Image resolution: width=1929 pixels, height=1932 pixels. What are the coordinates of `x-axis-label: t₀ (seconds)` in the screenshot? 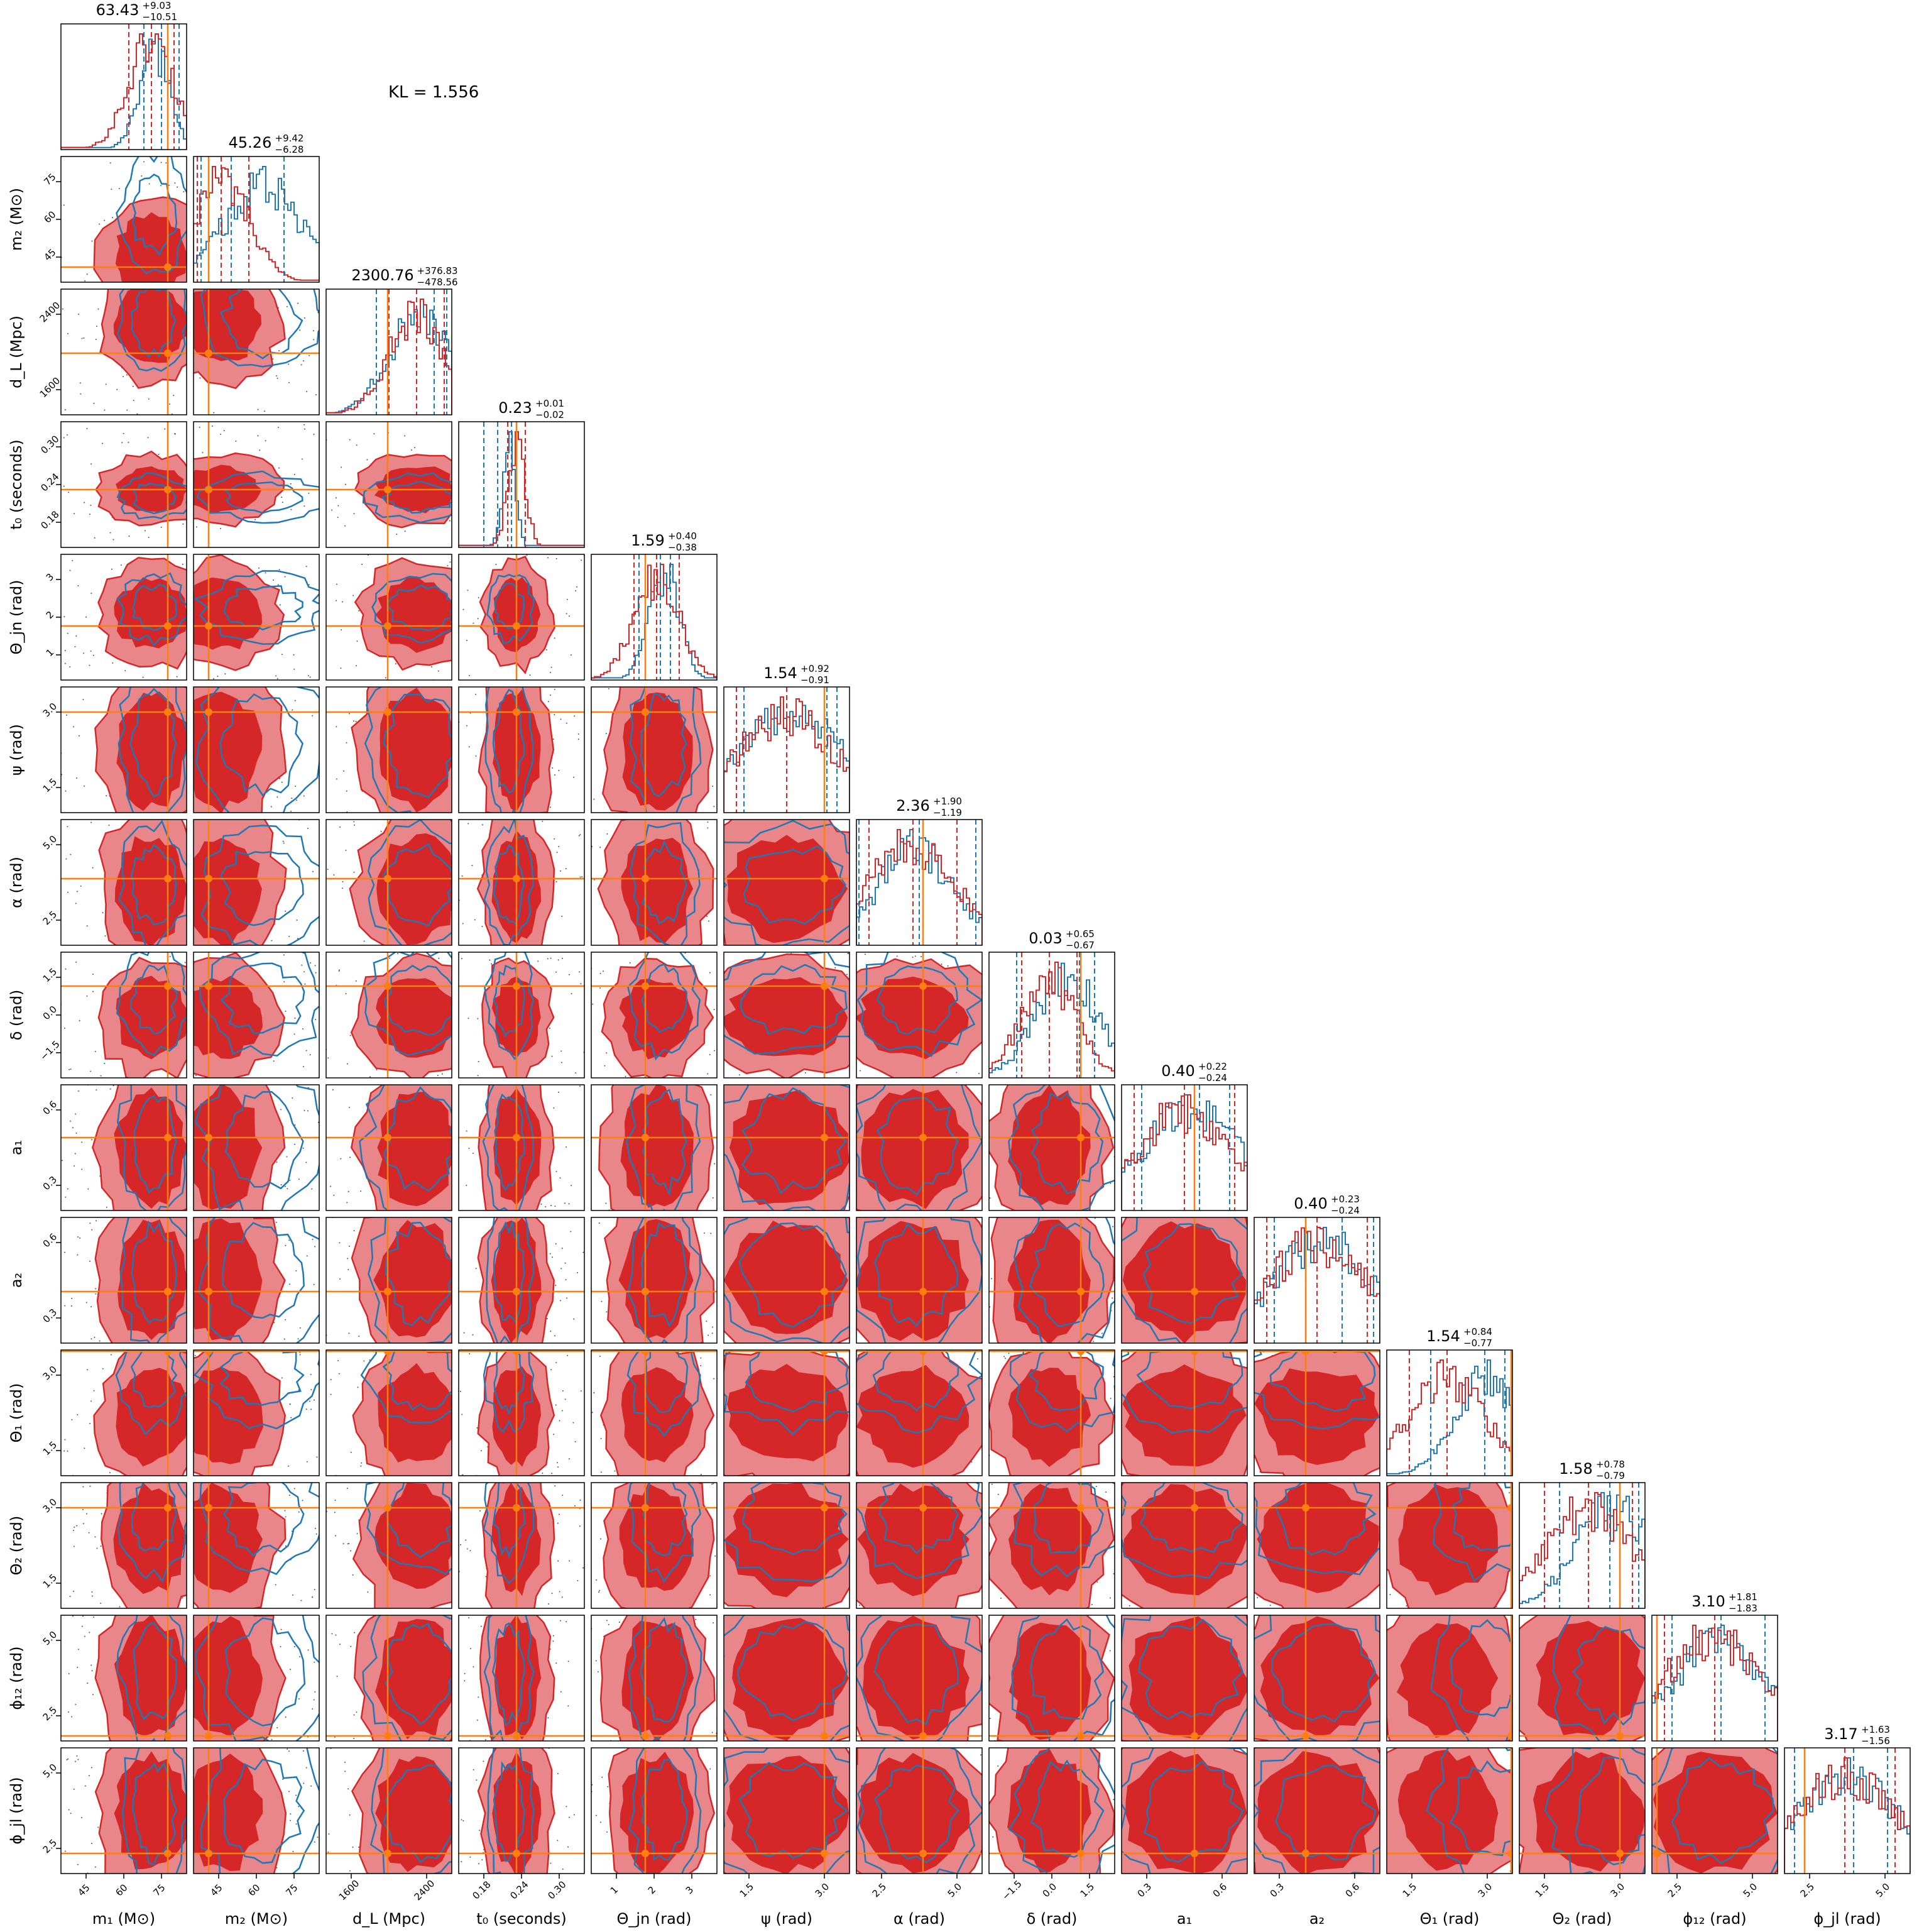 It's located at (521, 1919).